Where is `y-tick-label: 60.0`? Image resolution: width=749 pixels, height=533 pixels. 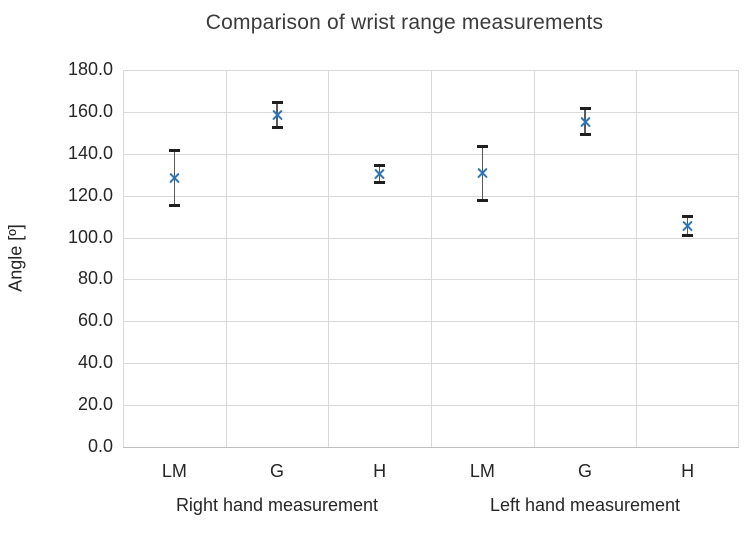
y-tick-label: 60.0 is located at coordinates (95, 320).